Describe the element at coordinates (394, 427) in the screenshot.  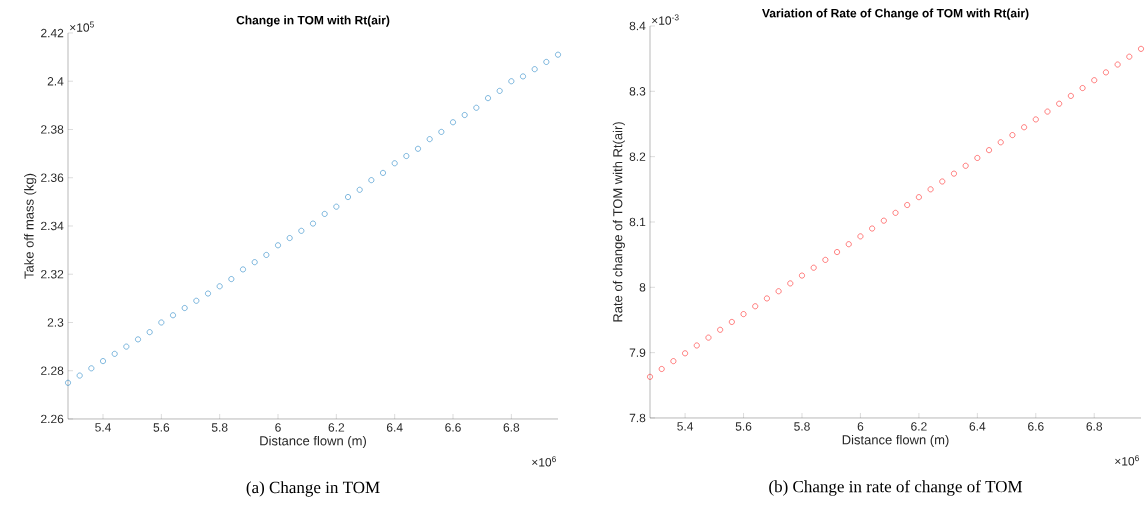
I see `x-tick-label: 6.4` at that location.